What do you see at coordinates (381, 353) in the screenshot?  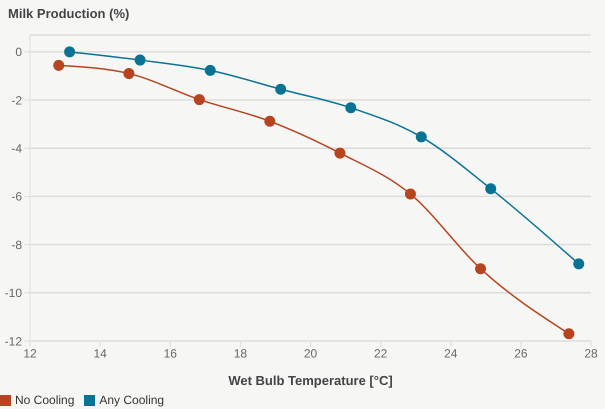 I see `x-tick-label: 22` at bounding box center [381, 353].